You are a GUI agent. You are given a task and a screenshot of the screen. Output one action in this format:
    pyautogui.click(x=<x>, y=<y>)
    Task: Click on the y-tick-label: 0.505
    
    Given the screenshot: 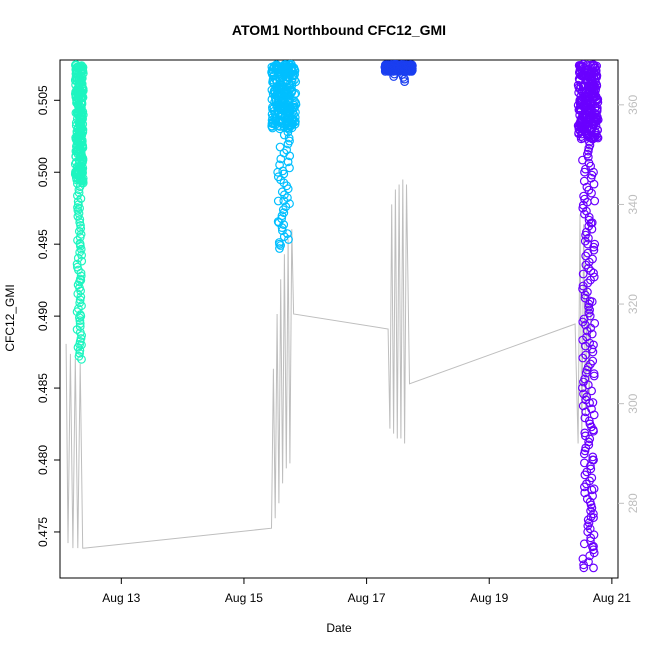 What is the action you would take?
    pyautogui.click(x=43, y=100)
    